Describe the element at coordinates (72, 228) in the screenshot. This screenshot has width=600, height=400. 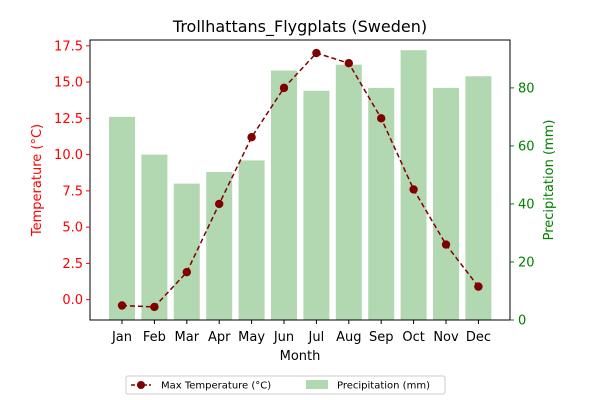
I see `y-left-tick-label: 5.0` at that location.